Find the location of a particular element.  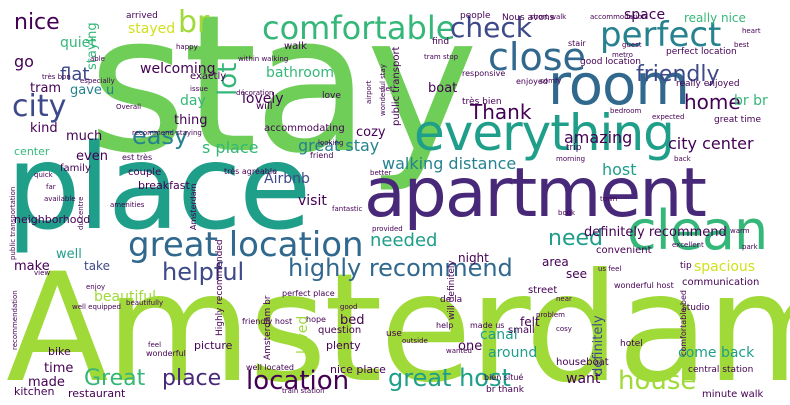

cloud-word: nice is located at coordinates (37, 22).